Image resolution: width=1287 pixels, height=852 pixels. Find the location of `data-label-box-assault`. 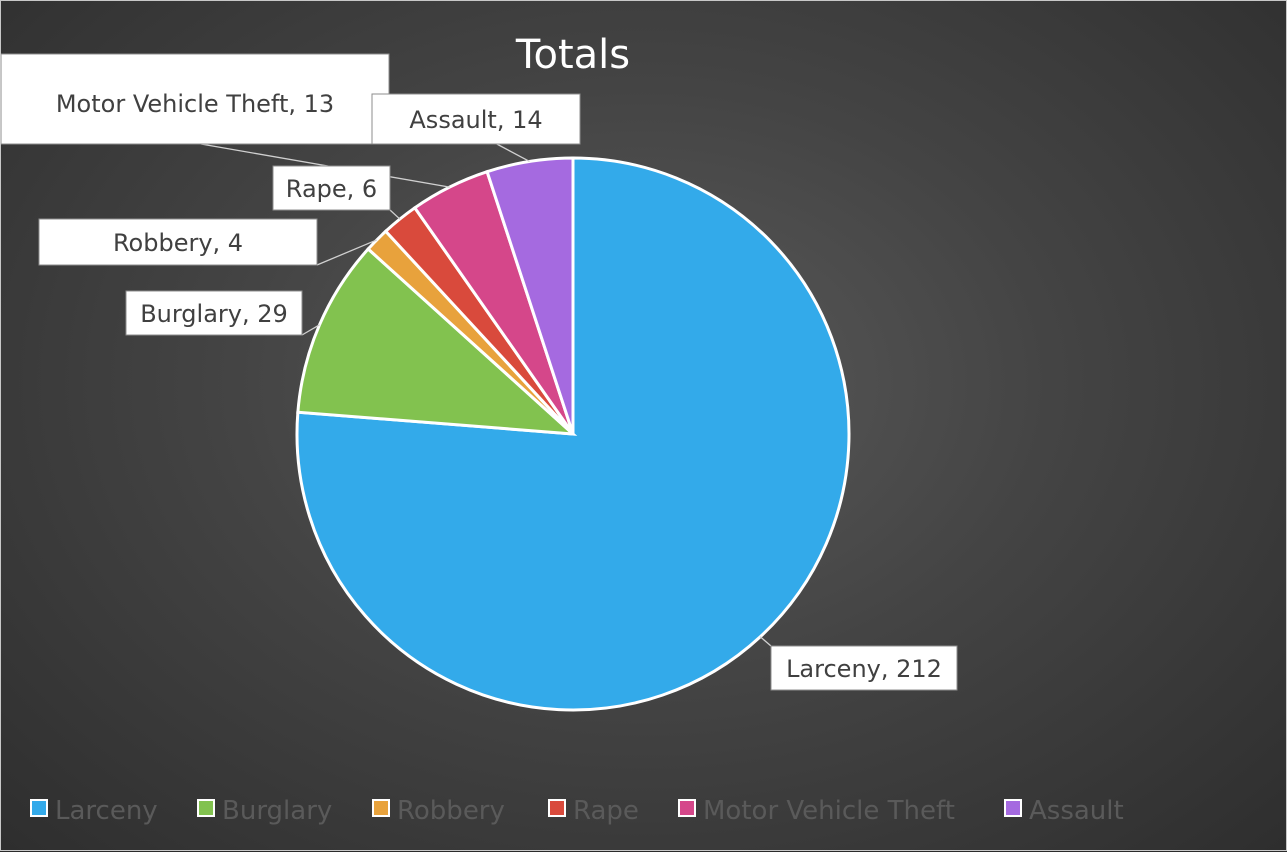

data-label-box-assault is located at coordinates (476, 119).